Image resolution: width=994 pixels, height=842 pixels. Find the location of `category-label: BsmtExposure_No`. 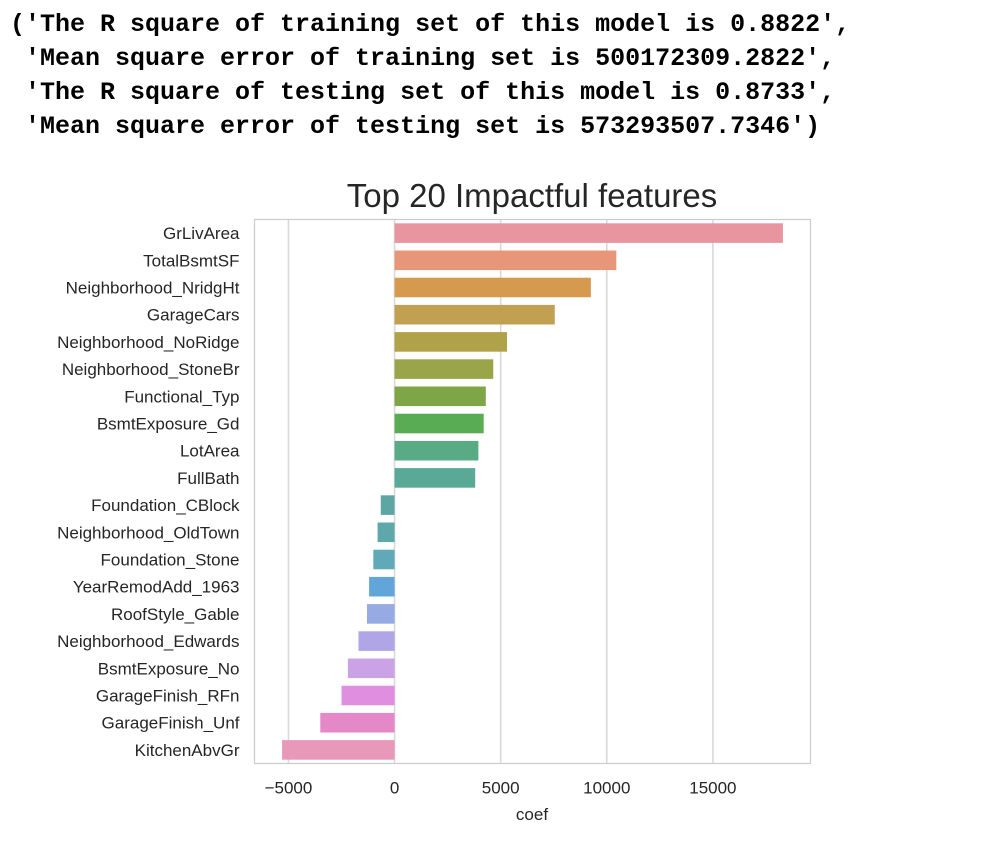

category-label: BsmtExposure_No is located at coordinates (169, 668).